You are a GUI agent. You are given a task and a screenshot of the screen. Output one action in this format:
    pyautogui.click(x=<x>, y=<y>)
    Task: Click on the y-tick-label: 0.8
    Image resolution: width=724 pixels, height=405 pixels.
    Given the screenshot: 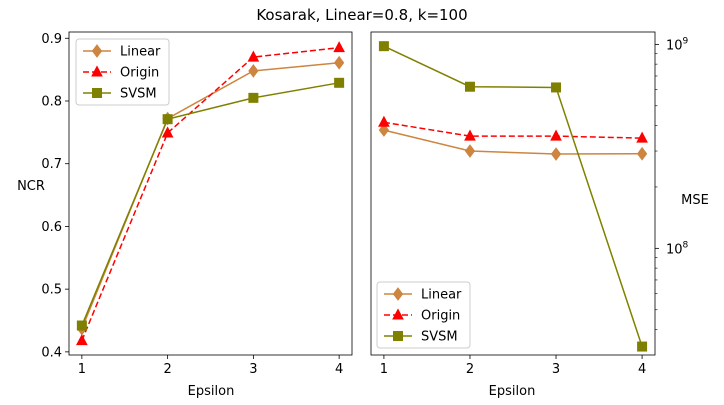 What is the action you would take?
    pyautogui.click(x=51, y=101)
    